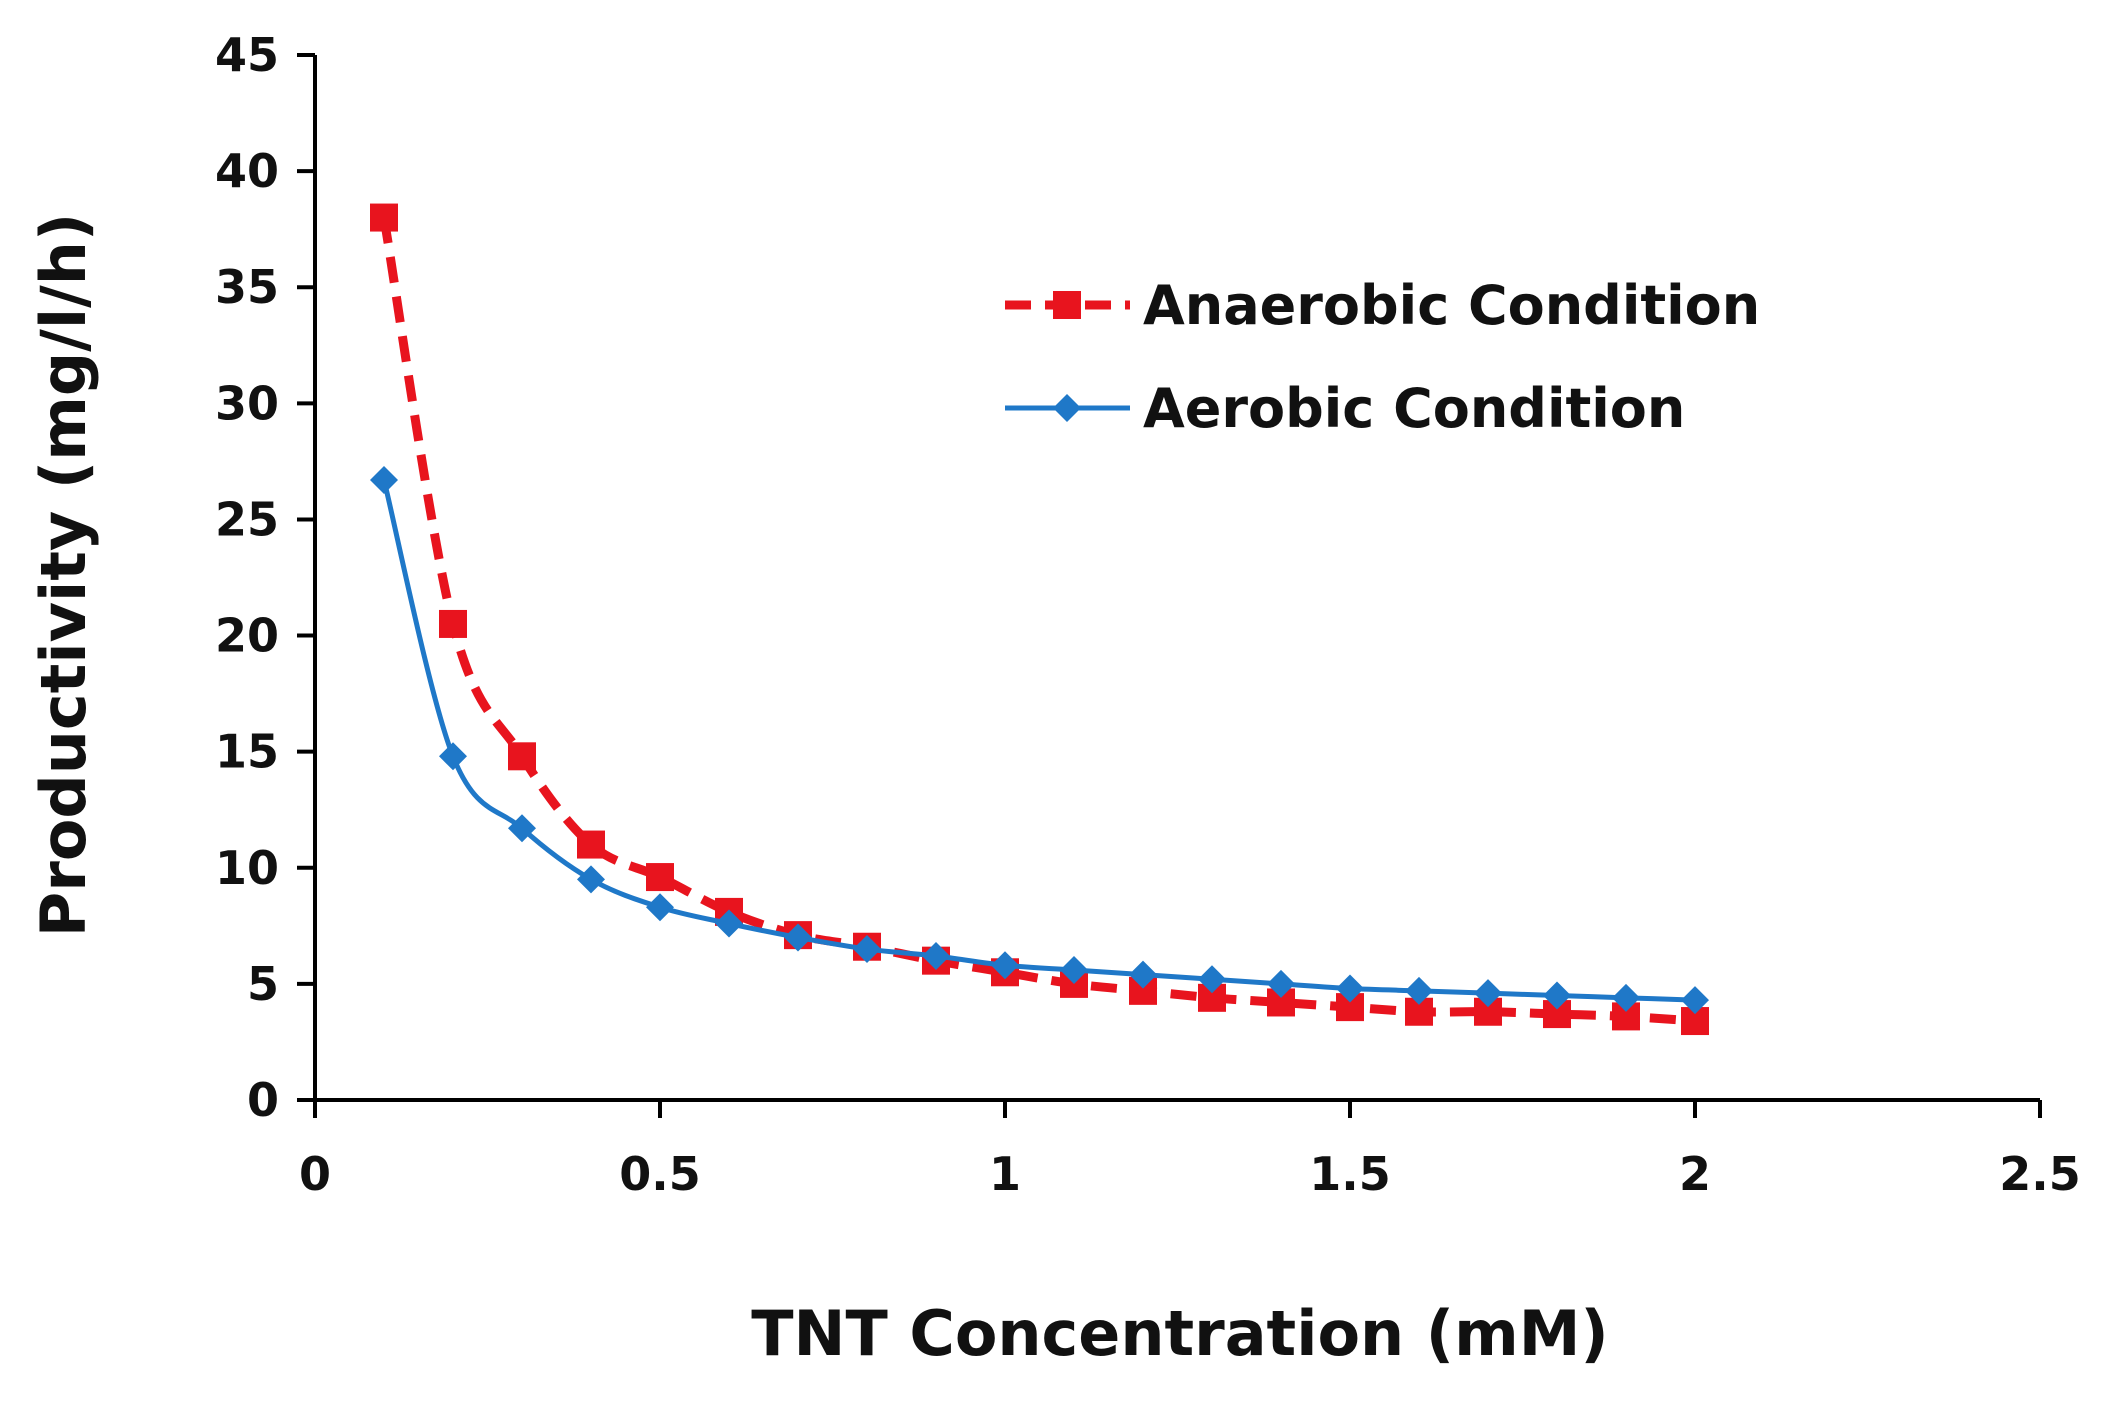  What do you see at coordinates (247, 403) in the screenshot?
I see `y-tick-label: 30` at bounding box center [247, 403].